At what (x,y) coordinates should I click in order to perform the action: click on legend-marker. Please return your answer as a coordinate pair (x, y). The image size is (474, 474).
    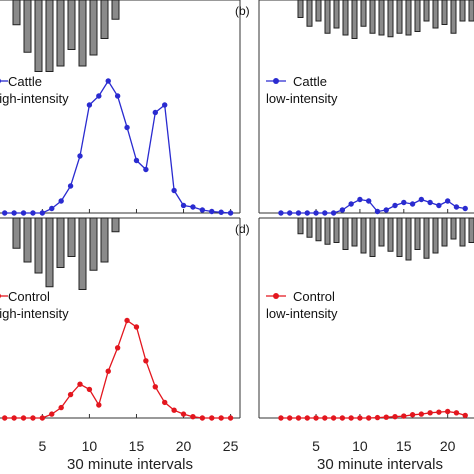
    Looking at the image, I should click on (276, 81).